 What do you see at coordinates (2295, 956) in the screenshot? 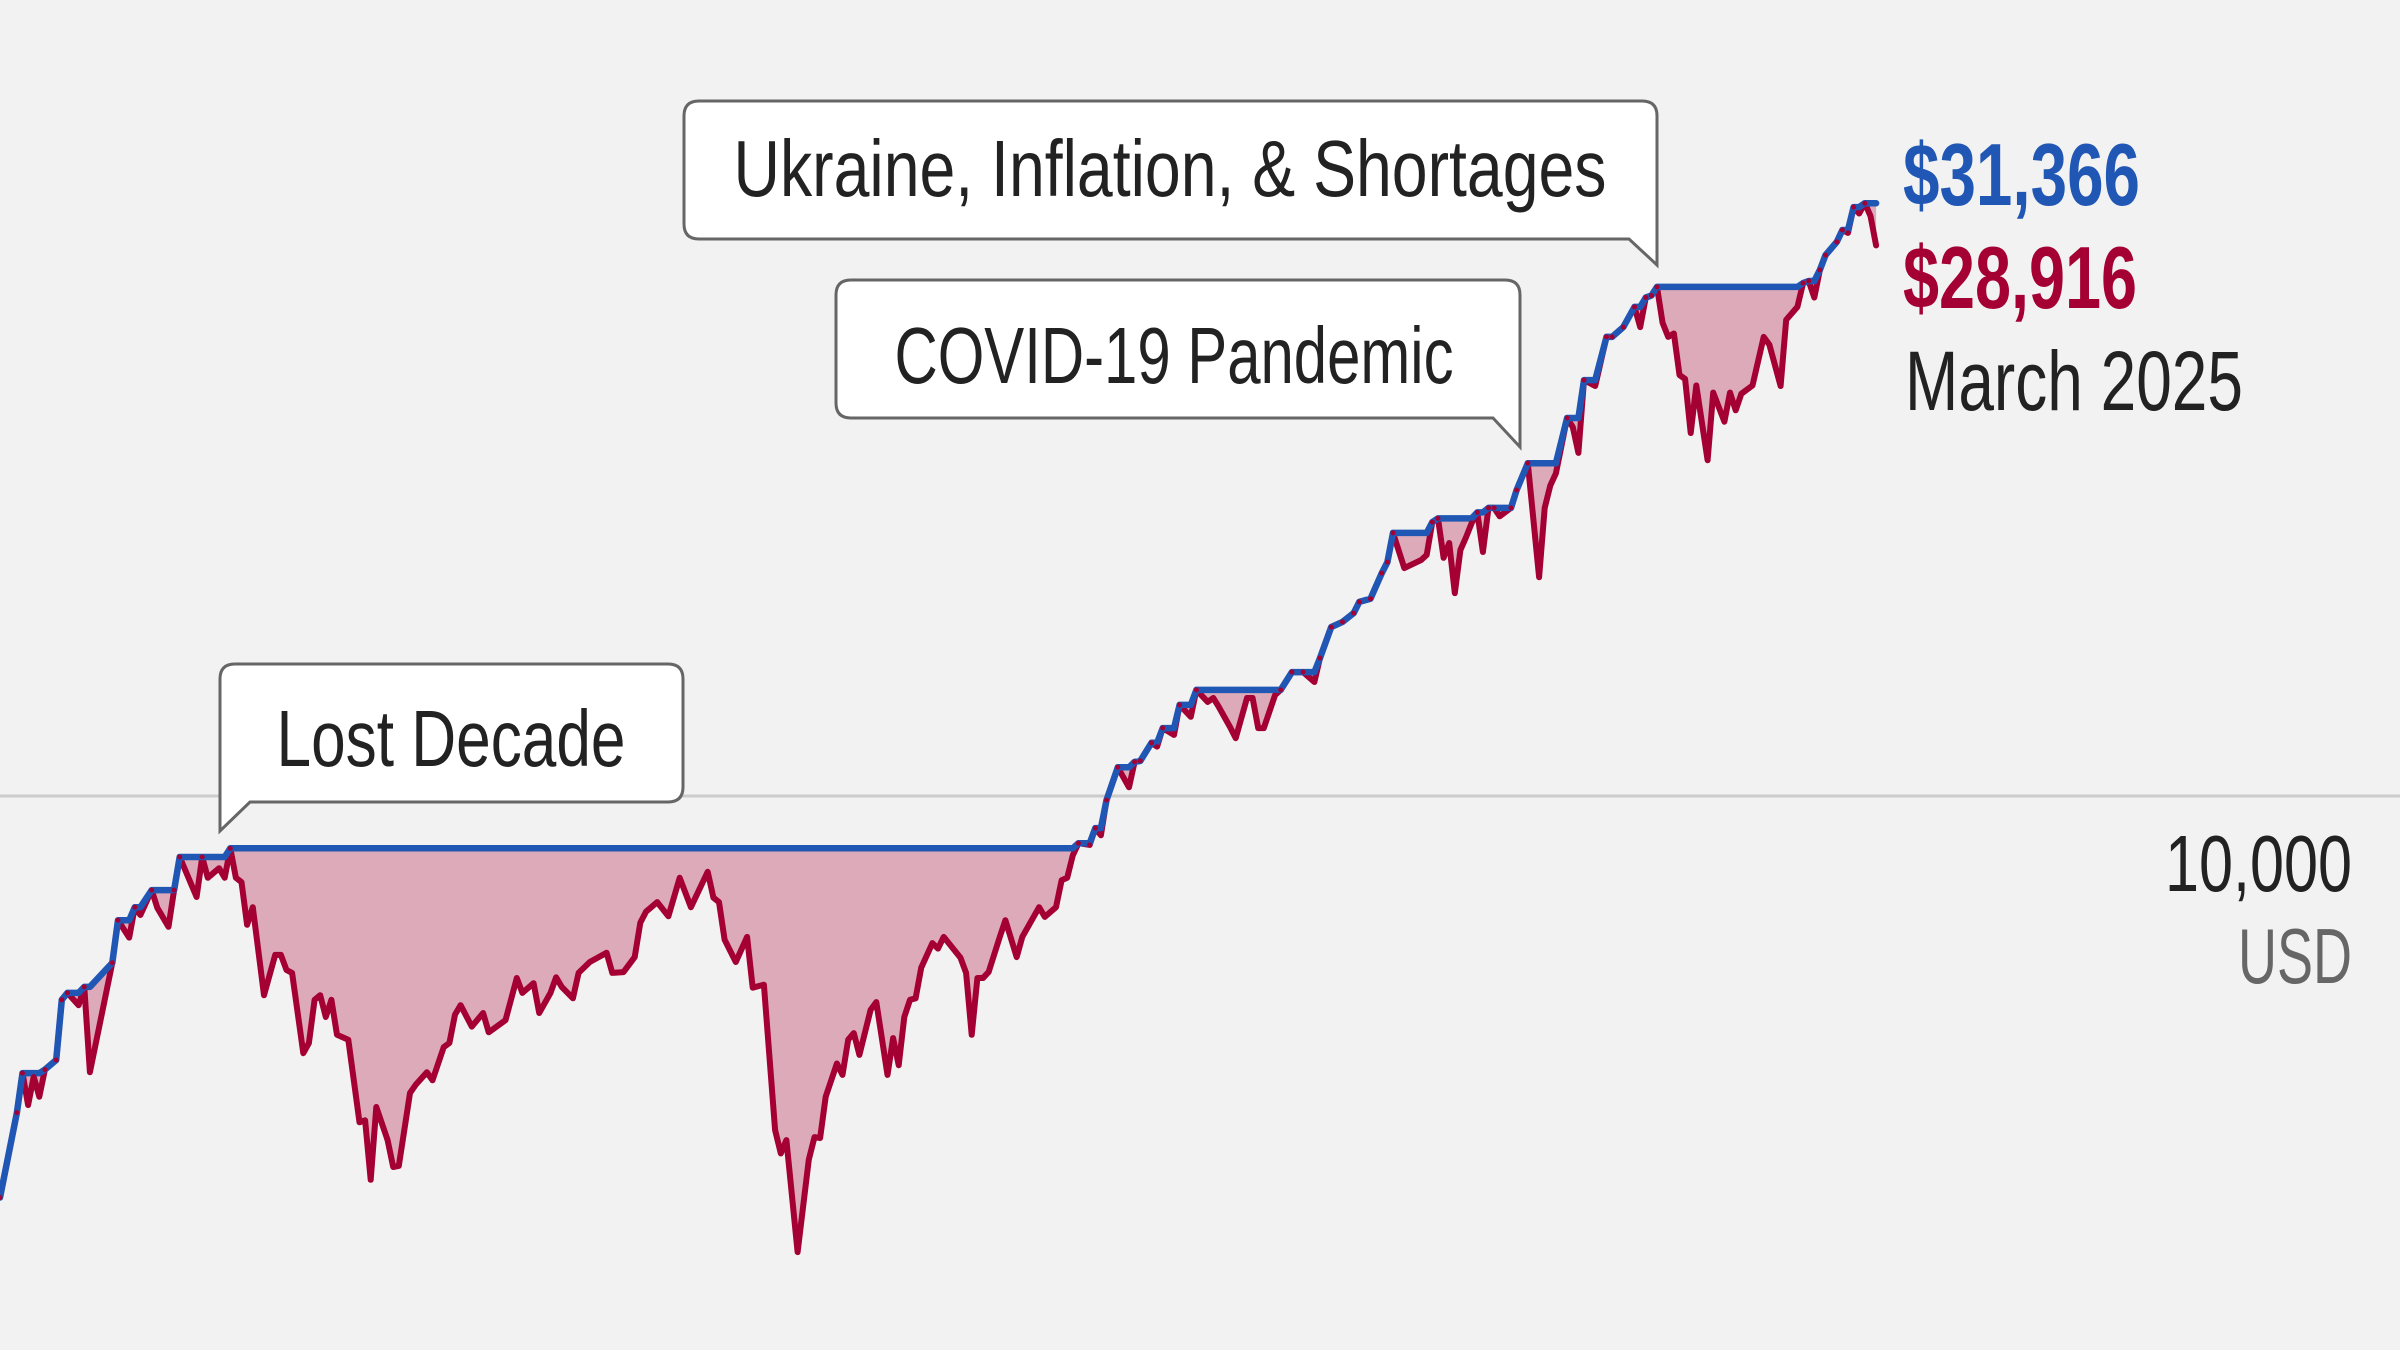
I see `gridline-unit: USD` at bounding box center [2295, 956].